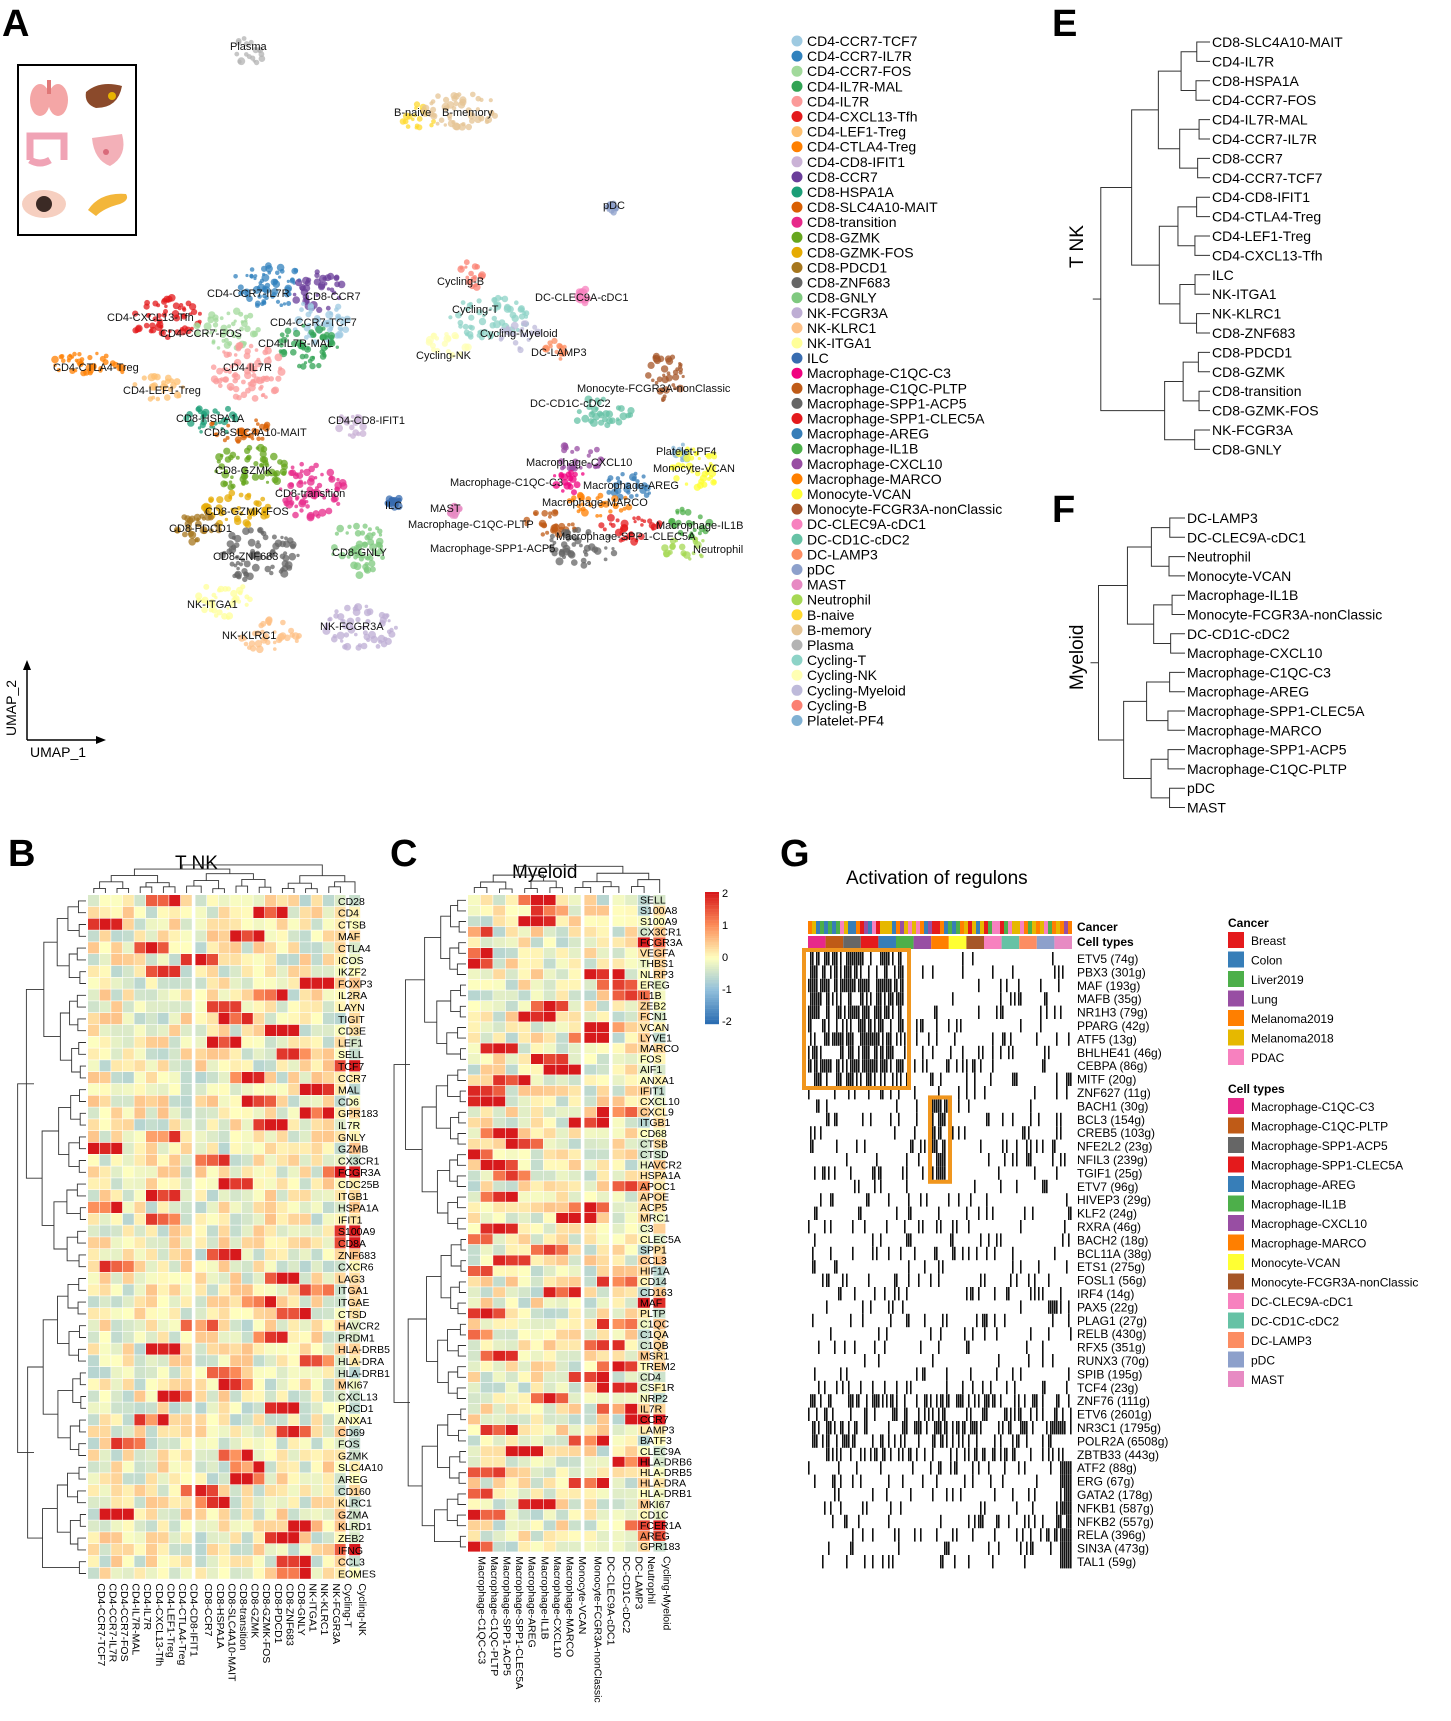 Image resolution: width=1451 pixels, height=1721 pixels. What do you see at coordinates (196, 863) in the screenshot?
I see `heatmap-b-title: T NK` at bounding box center [196, 863].